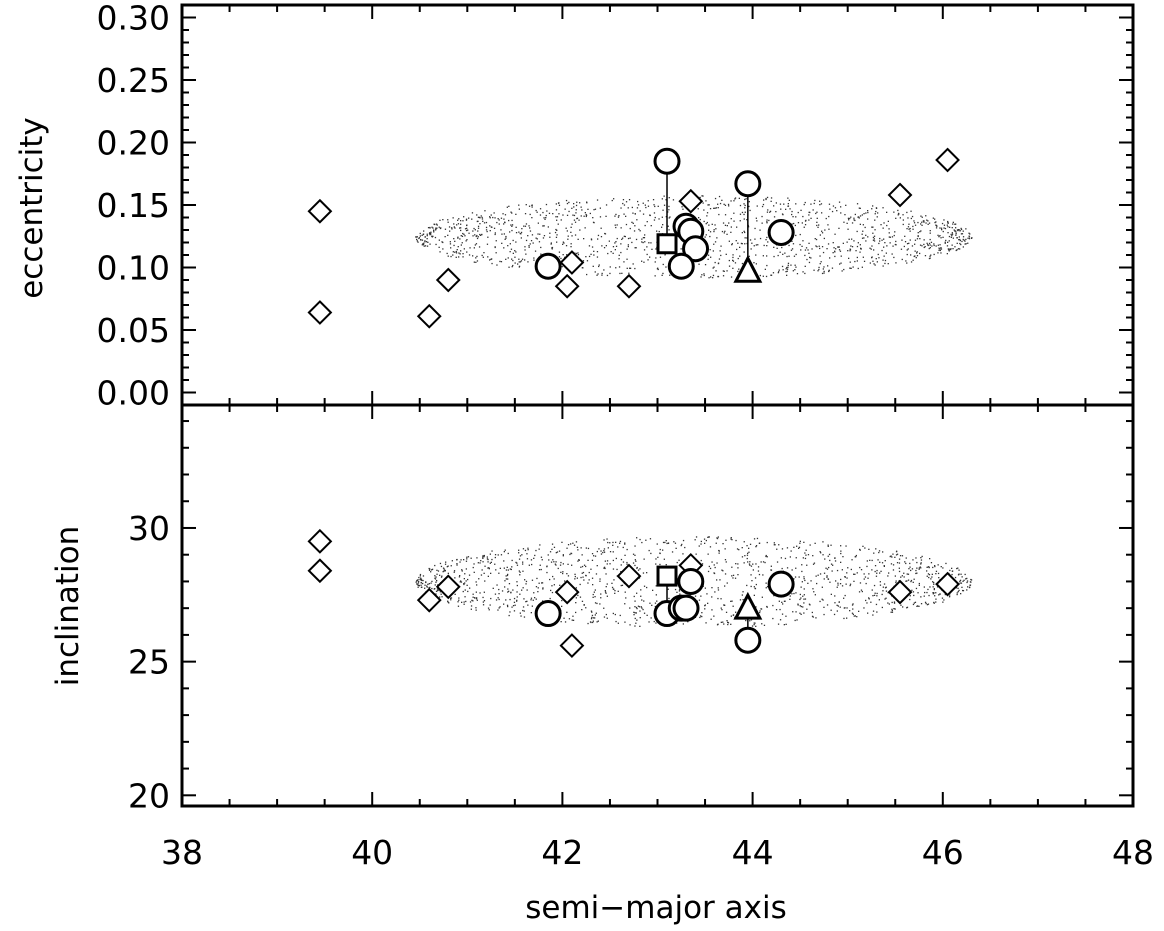 This screenshot has height=931, width=1164. What do you see at coordinates (133, 205) in the screenshot?
I see `y-tick-label: 0.15` at bounding box center [133, 205].